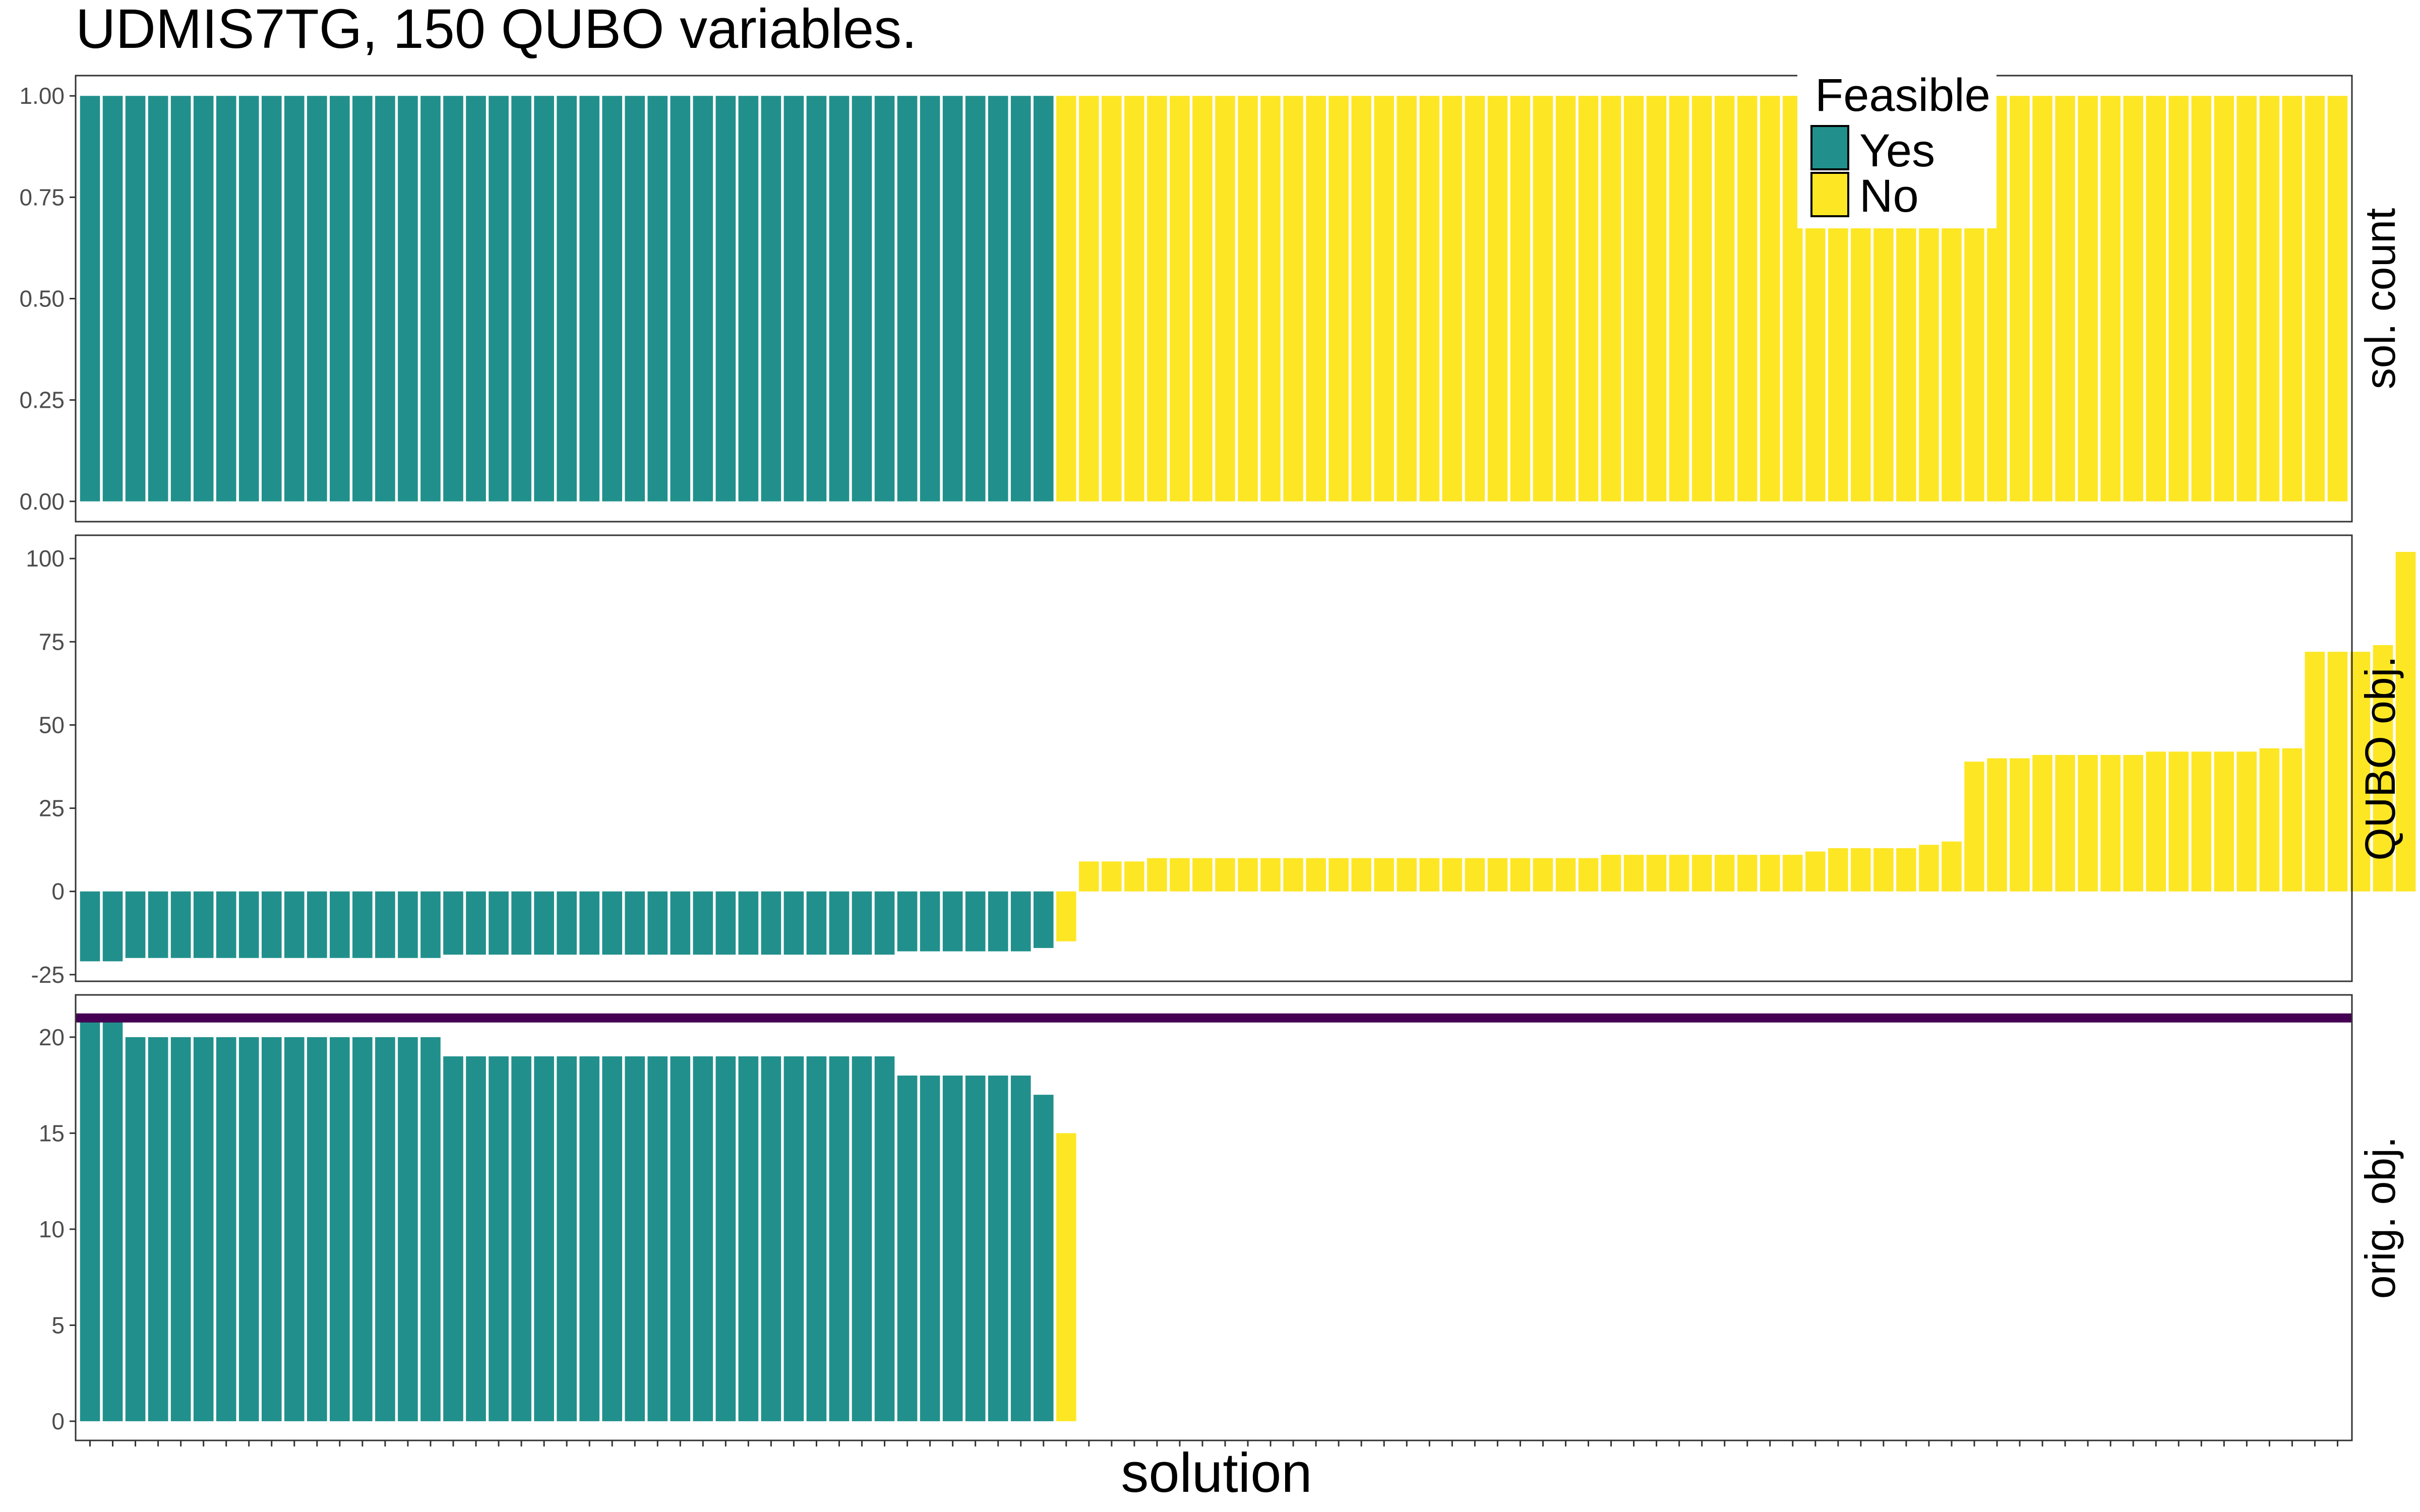  What do you see at coordinates (1902, 95) in the screenshot?
I see `legend-title: Feasible` at bounding box center [1902, 95].